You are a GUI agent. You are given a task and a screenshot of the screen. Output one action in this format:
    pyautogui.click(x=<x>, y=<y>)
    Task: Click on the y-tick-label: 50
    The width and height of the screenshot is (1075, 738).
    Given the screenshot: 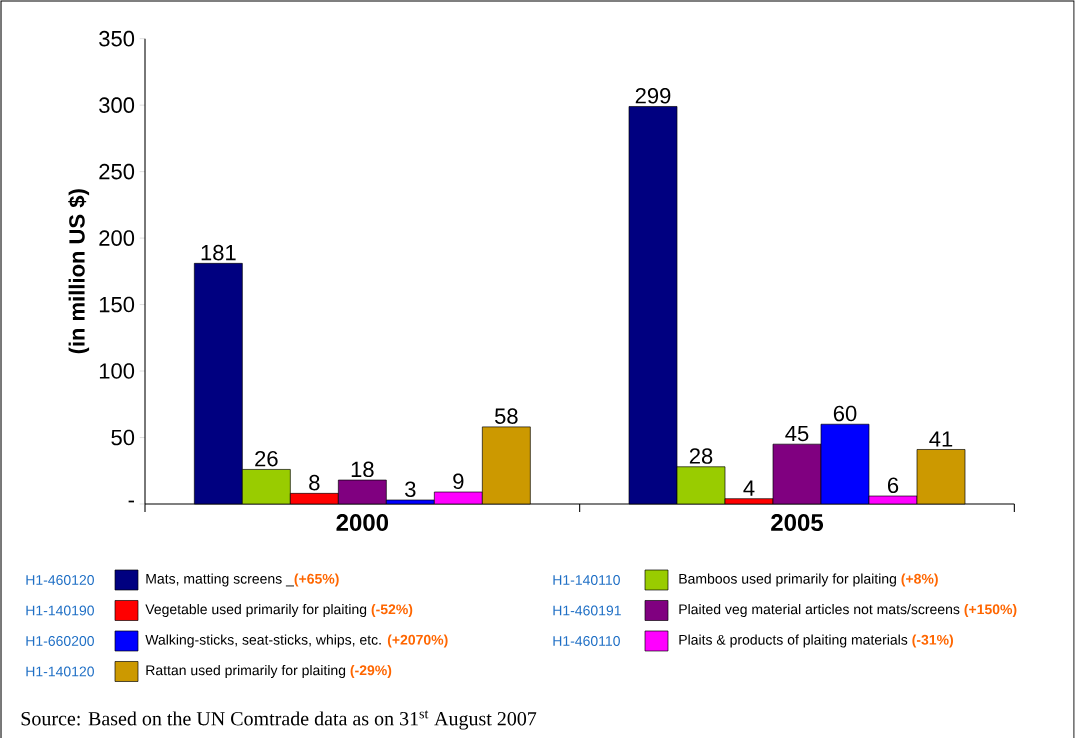 What is the action you would take?
    pyautogui.click(x=123, y=437)
    